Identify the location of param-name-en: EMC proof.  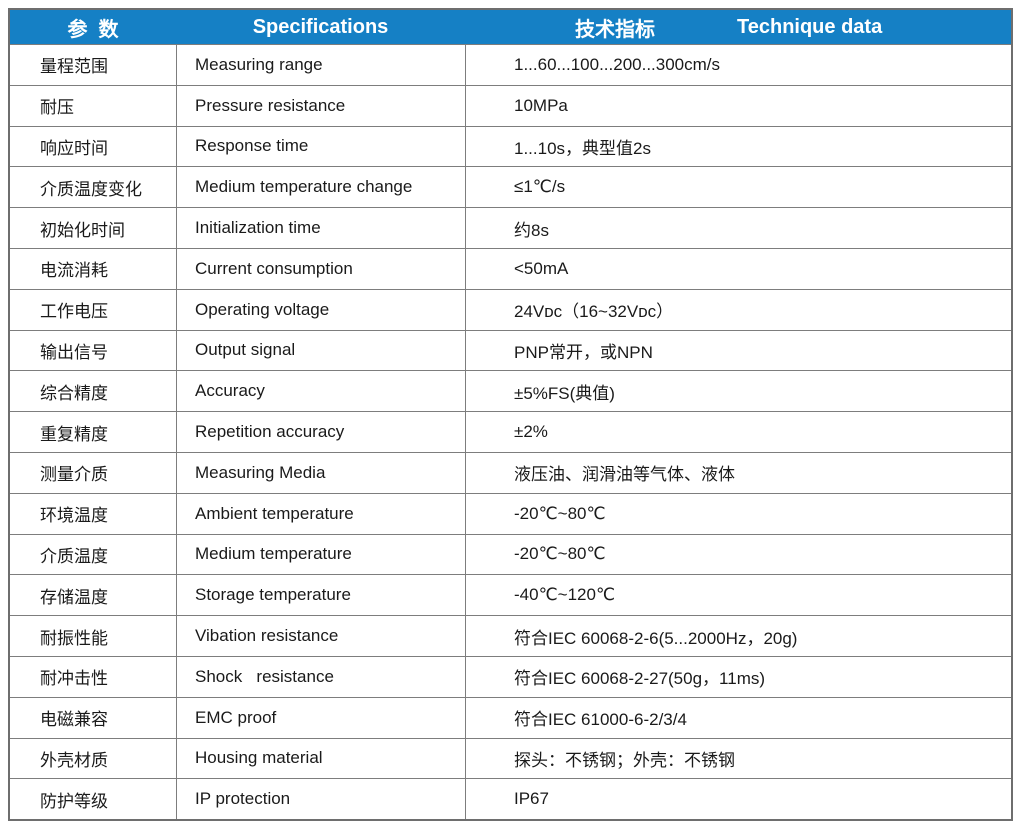
(320, 717).